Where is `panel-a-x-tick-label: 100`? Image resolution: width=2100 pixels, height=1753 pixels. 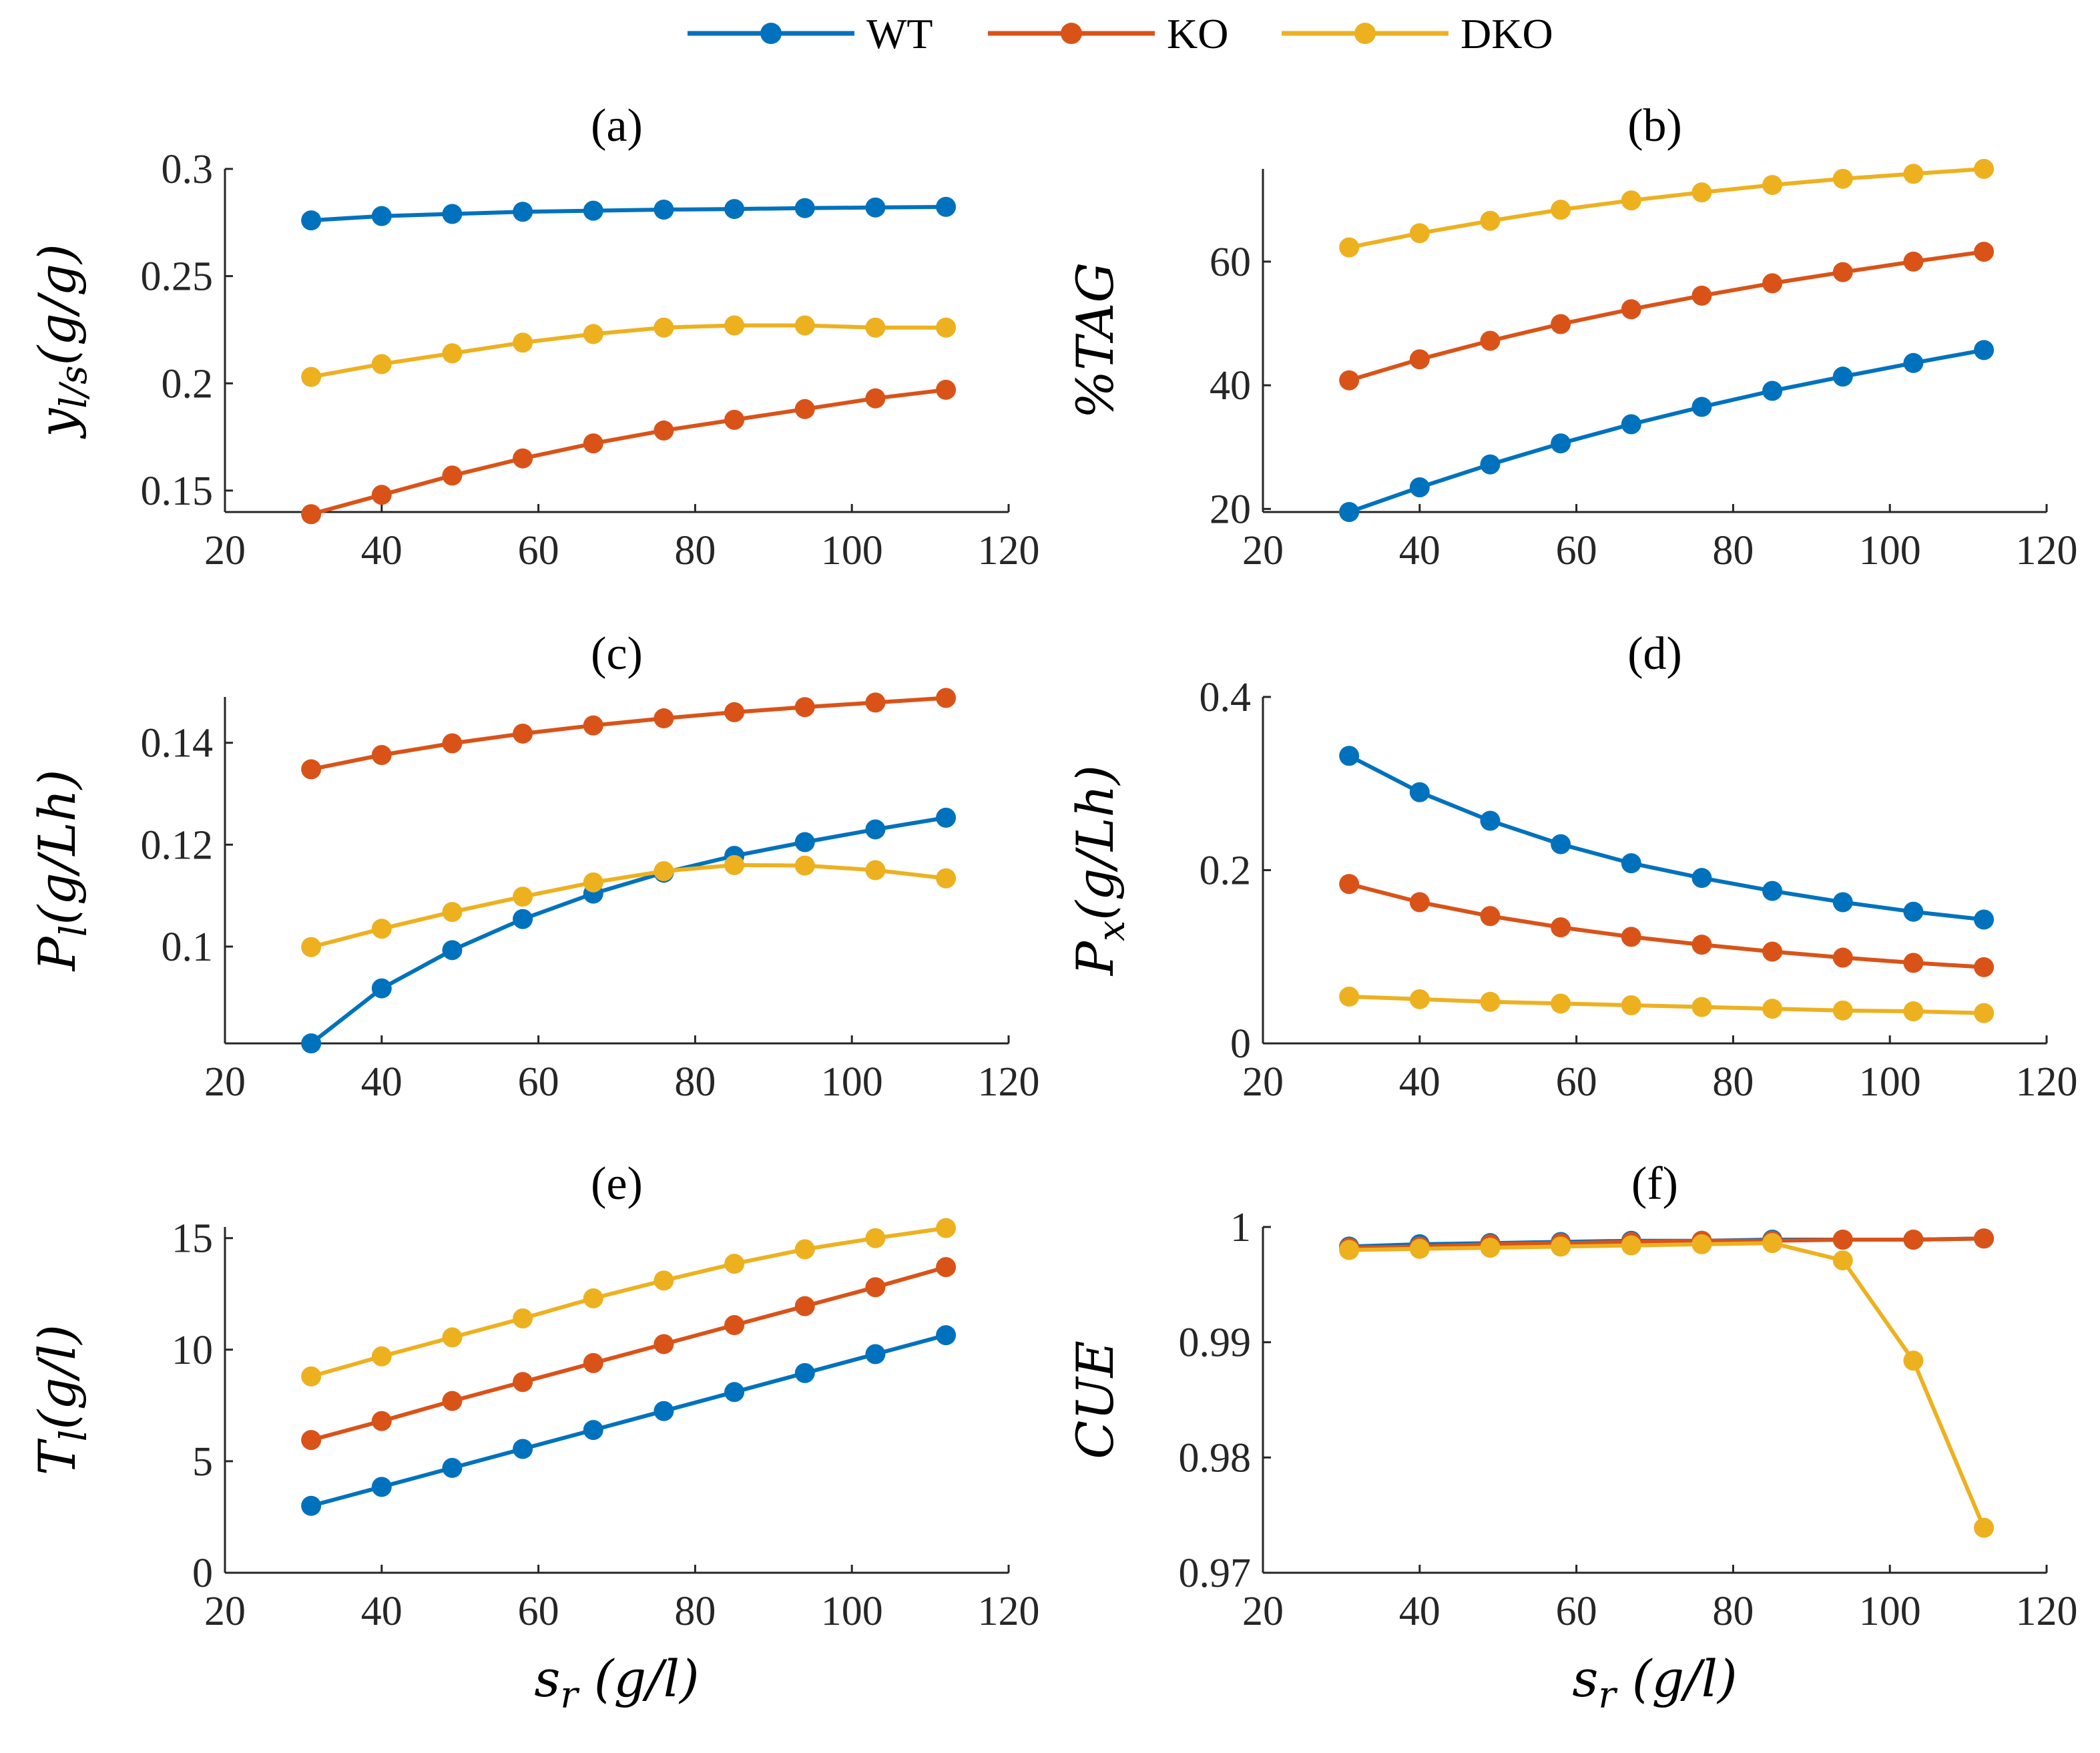
panel-a-x-tick-label: 100 is located at coordinates (852, 550).